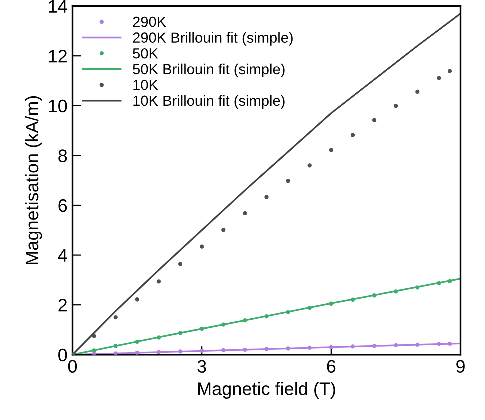  Describe the element at coordinates (58, 106) in the screenshot. I see `y-tick-label: 10` at that location.